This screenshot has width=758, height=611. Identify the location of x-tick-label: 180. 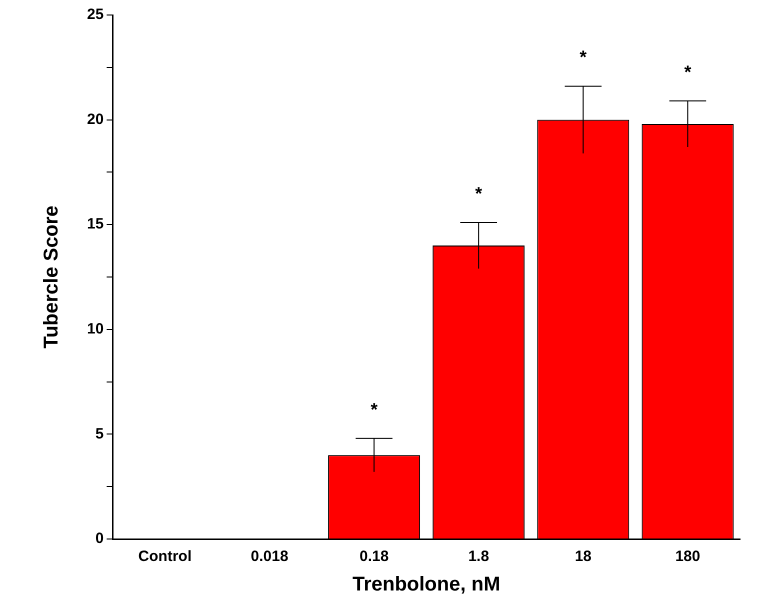
(687, 557).